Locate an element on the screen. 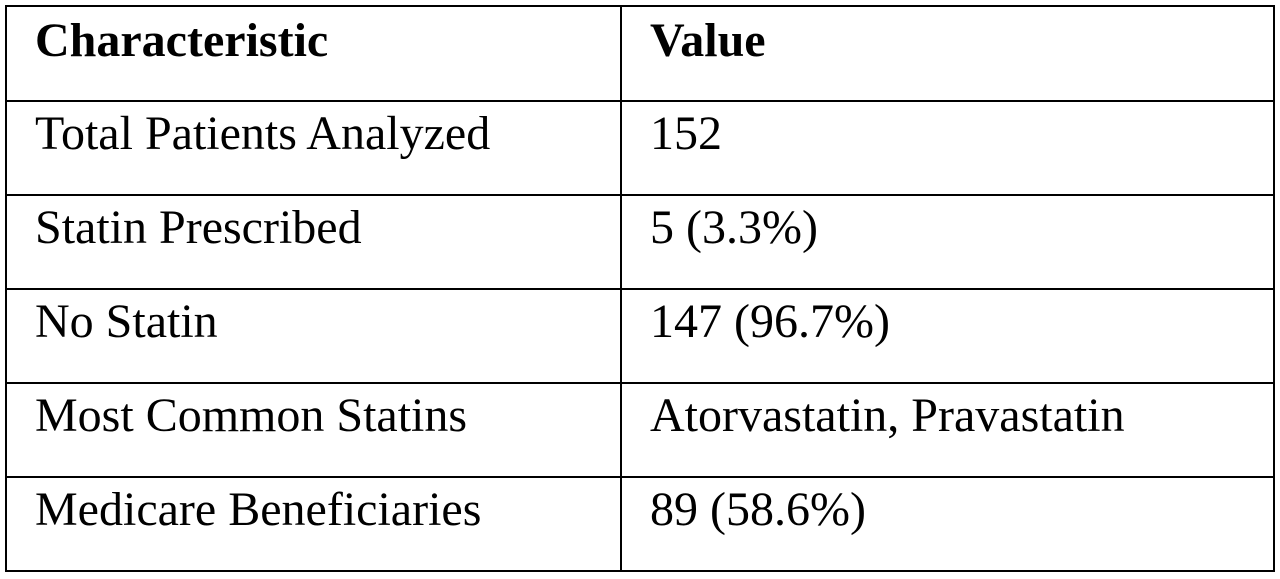 The image size is (1280, 579). row-value: 152 is located at coordinates (947, 148).